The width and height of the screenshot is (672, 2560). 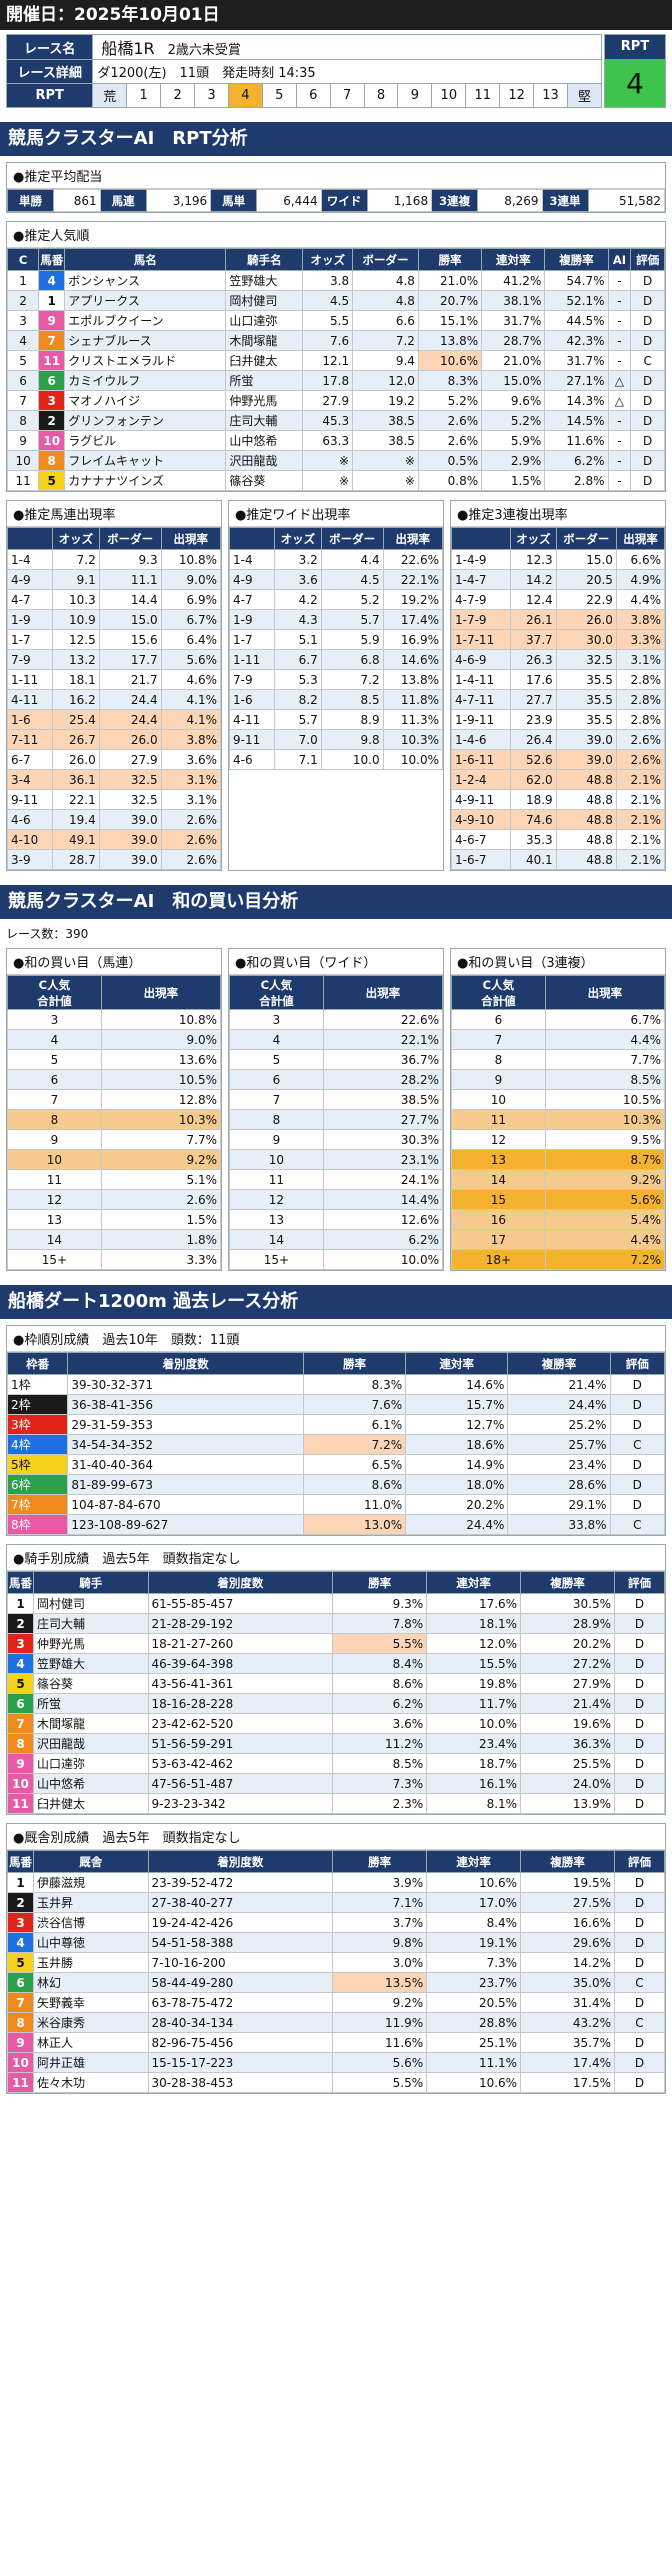 What do you see at coordinates (145, 400) in the screenshot?
I see `horse-name: マオノハイジ` at bounding box center [145, 400].